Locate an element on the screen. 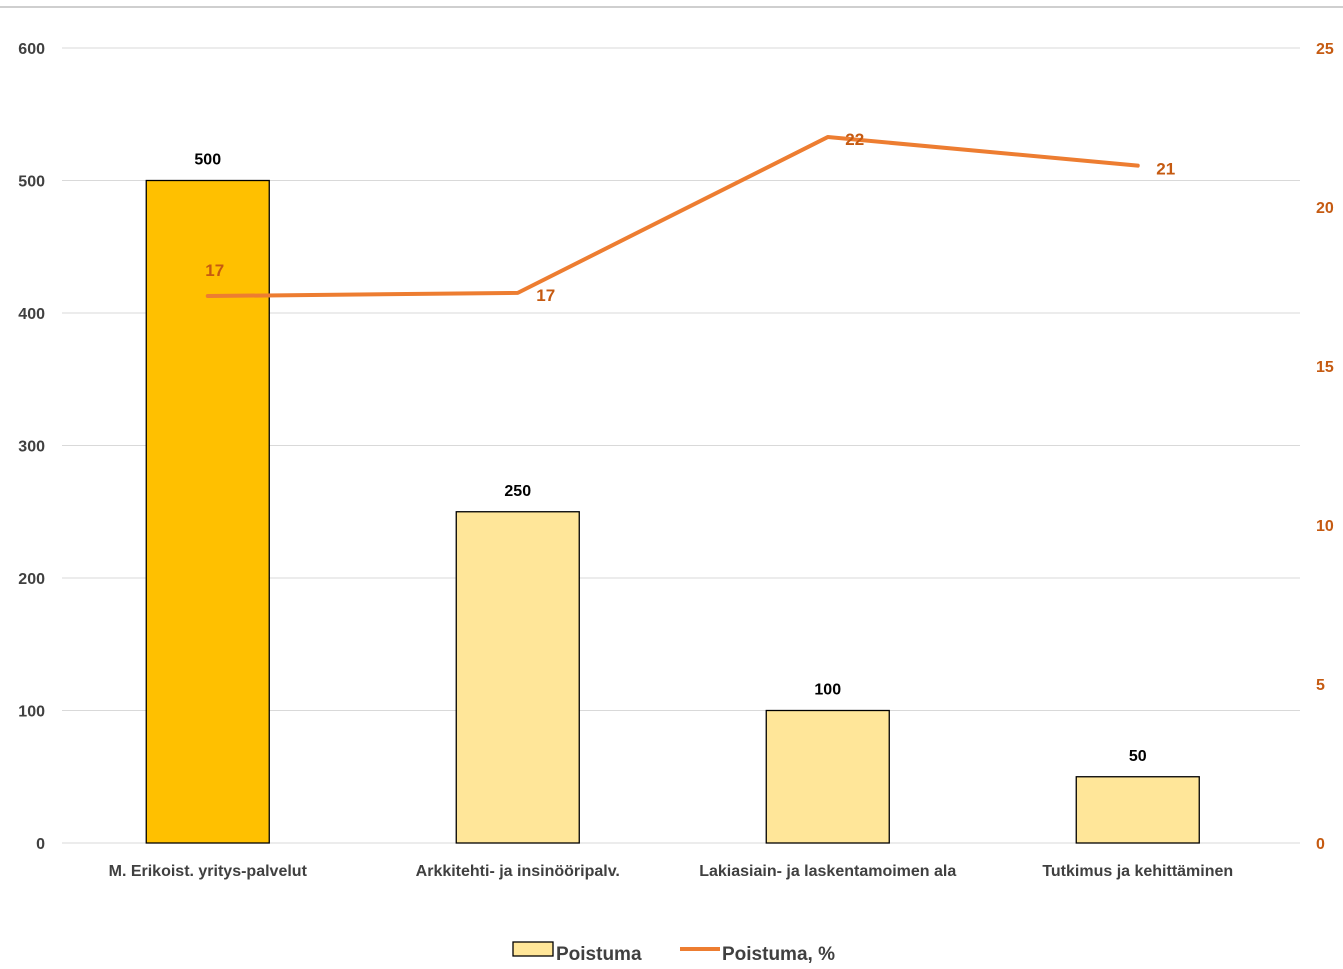 The image size is (1343, 969). left-tick-label: 600 is located at coordinates (31, 49).